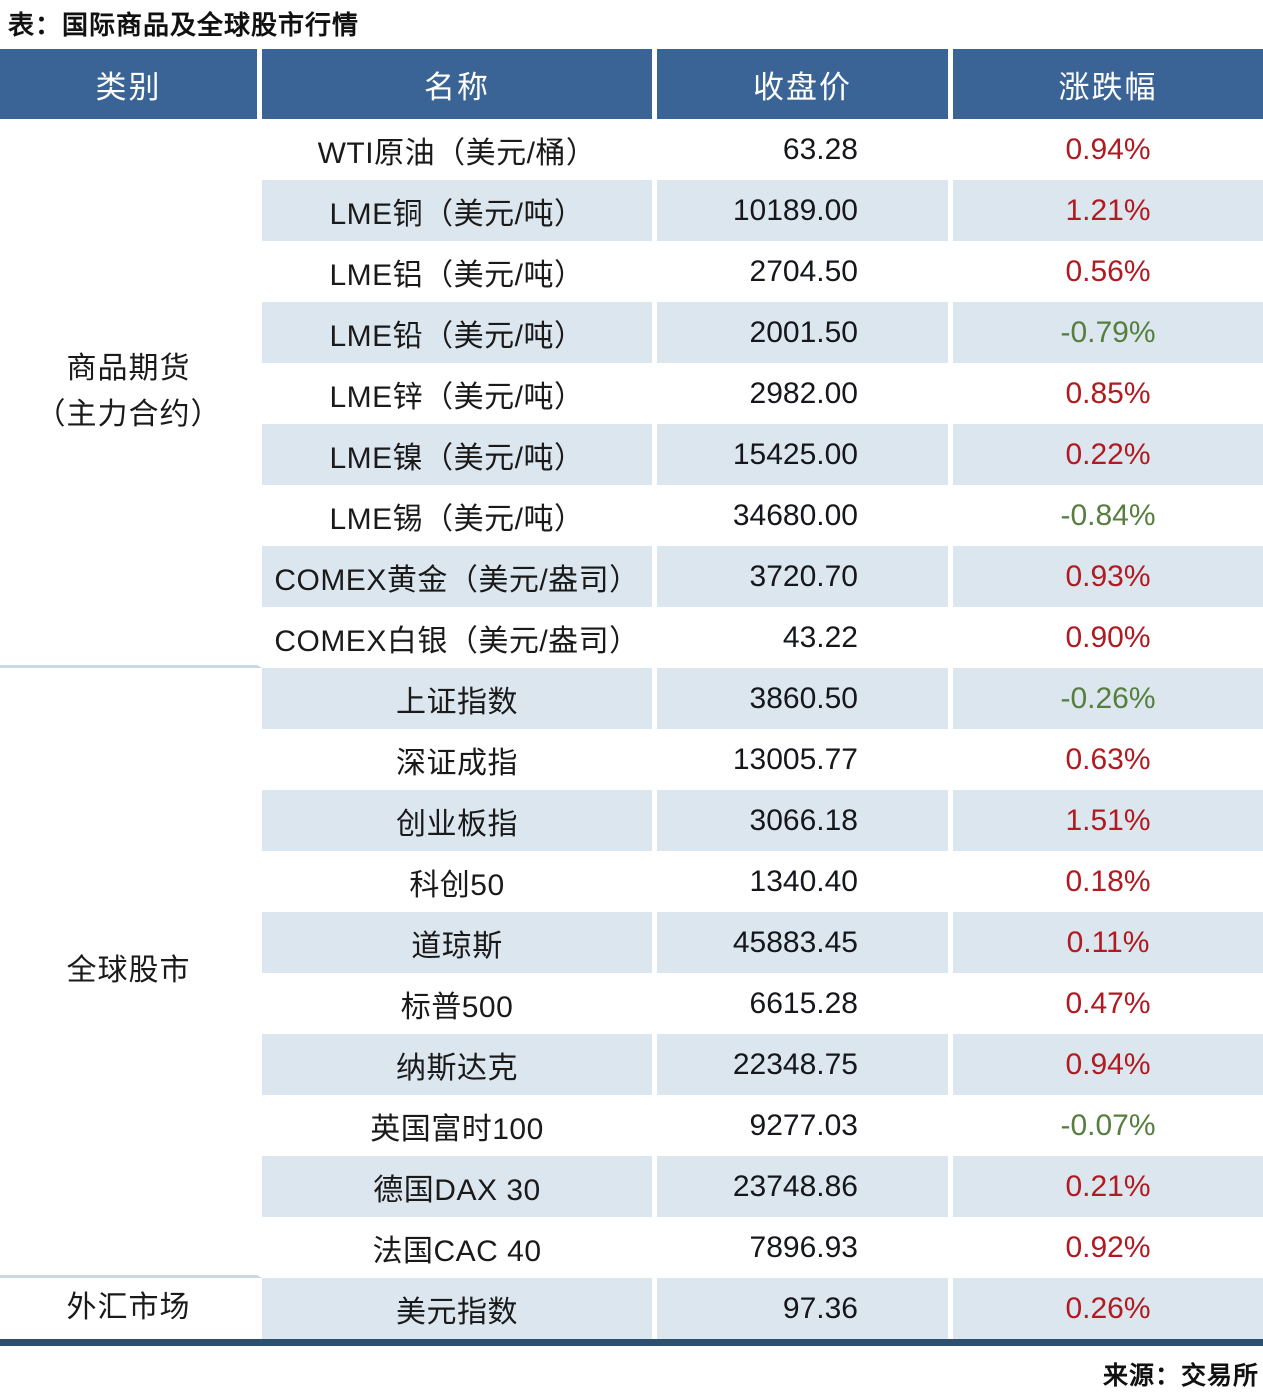 Image resolution: width=1263 pixels, height=1392 pixels. Describe the element at coordinates (459, 454) in the screenshot. I see `instrument-name: LME镍（美元/吨）` at that location.